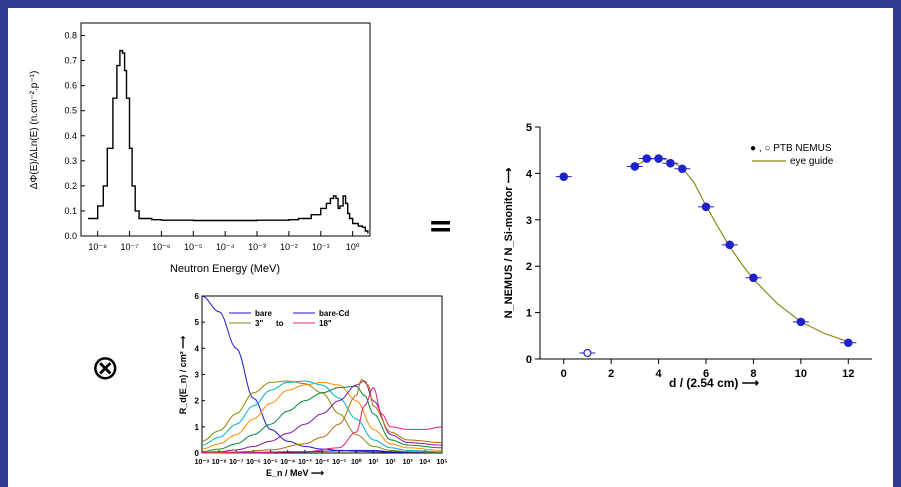 This screenshot has width=901, height=487. What do you see at coordinates (161, 247) in the screenshot?
I see `spectrum-x-tick-label: 10⁻⁶` at bounding box center [161, 247].